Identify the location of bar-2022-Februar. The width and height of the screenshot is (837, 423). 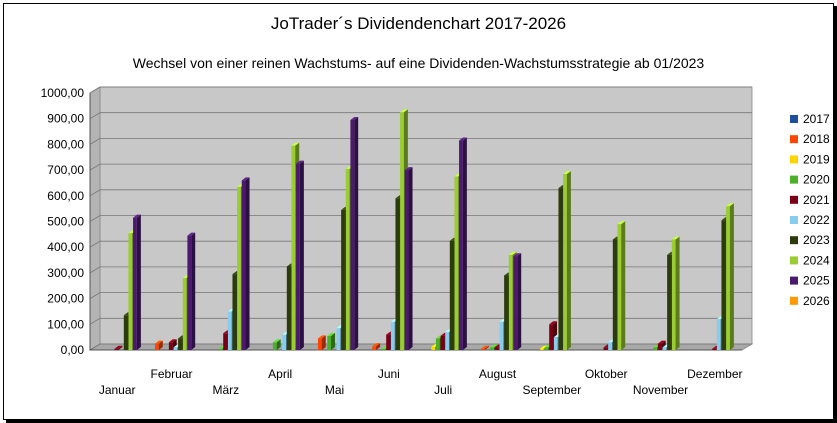
(175, 348).